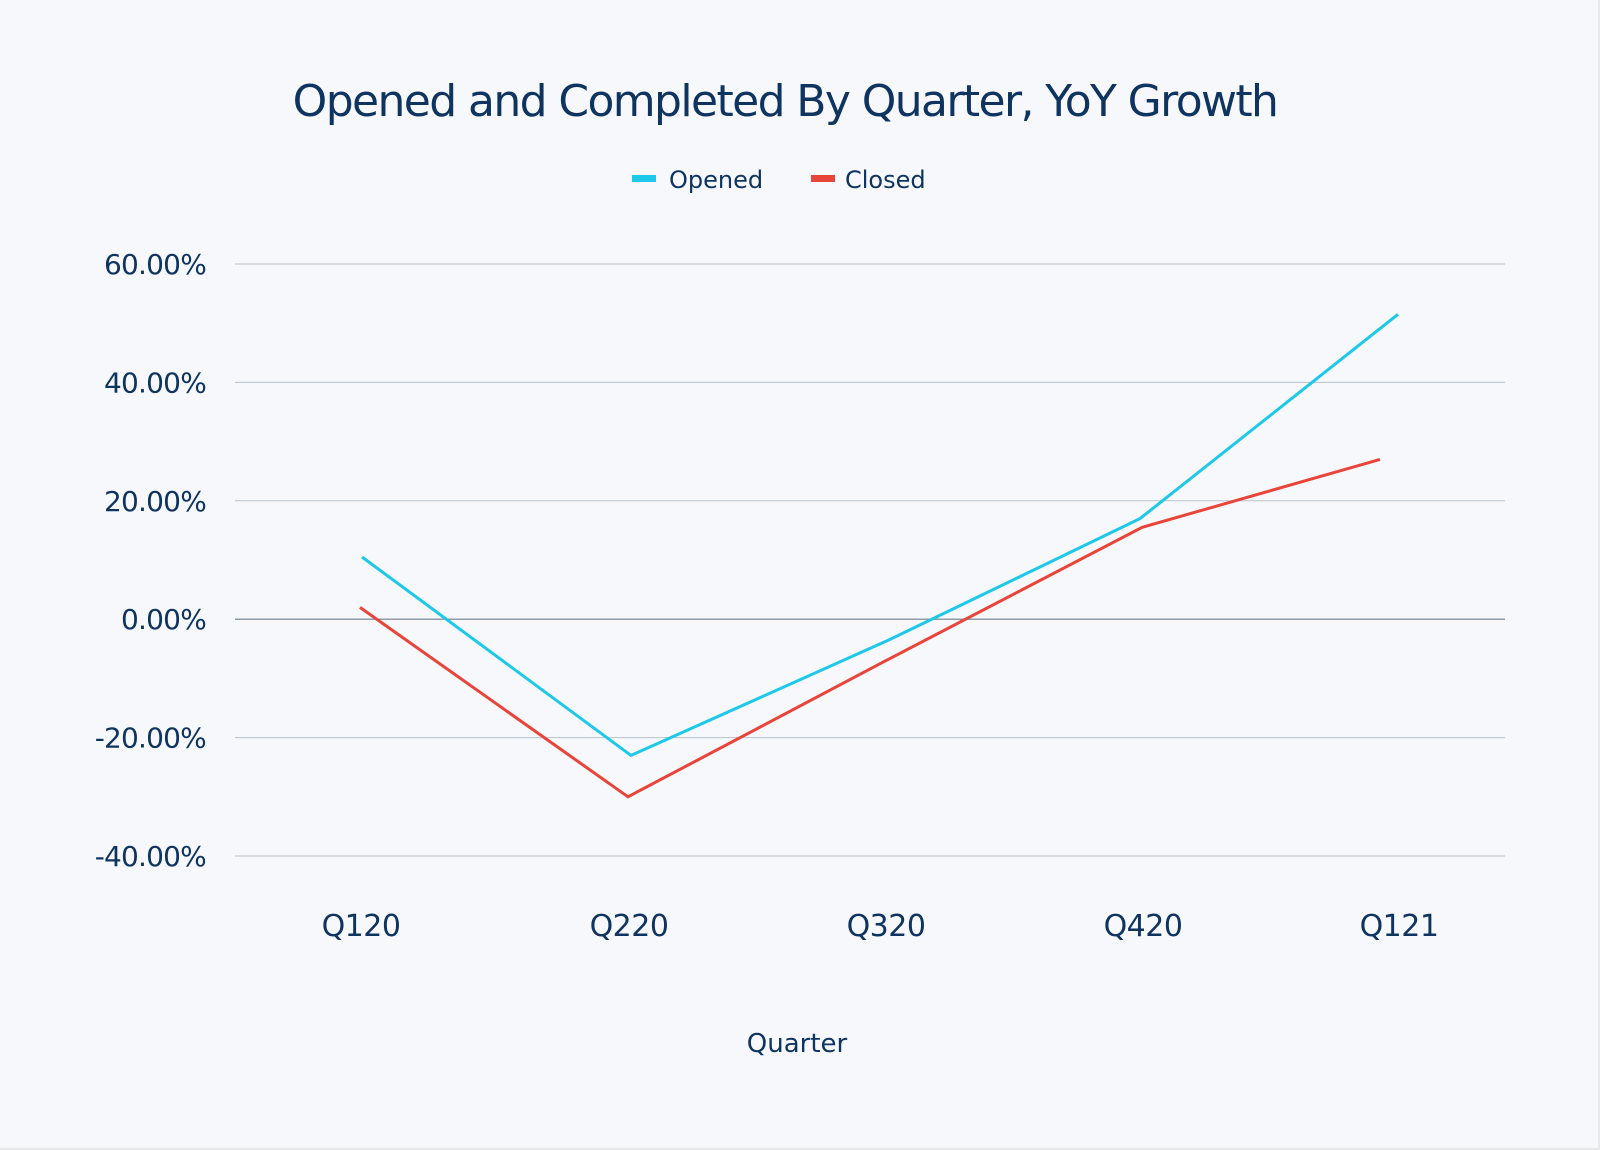 This screenshot has width=1600, height=1150. I want to click on y-axis-tick-labels: 60.00% 40.00% 20.00% 0.00% -20.00% -40.00%, so click(151, 560).